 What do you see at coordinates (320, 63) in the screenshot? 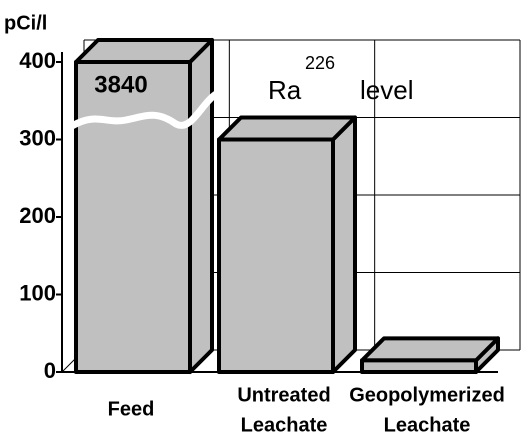
I see `title-superscript: 226` at bounding box center [320, 63].